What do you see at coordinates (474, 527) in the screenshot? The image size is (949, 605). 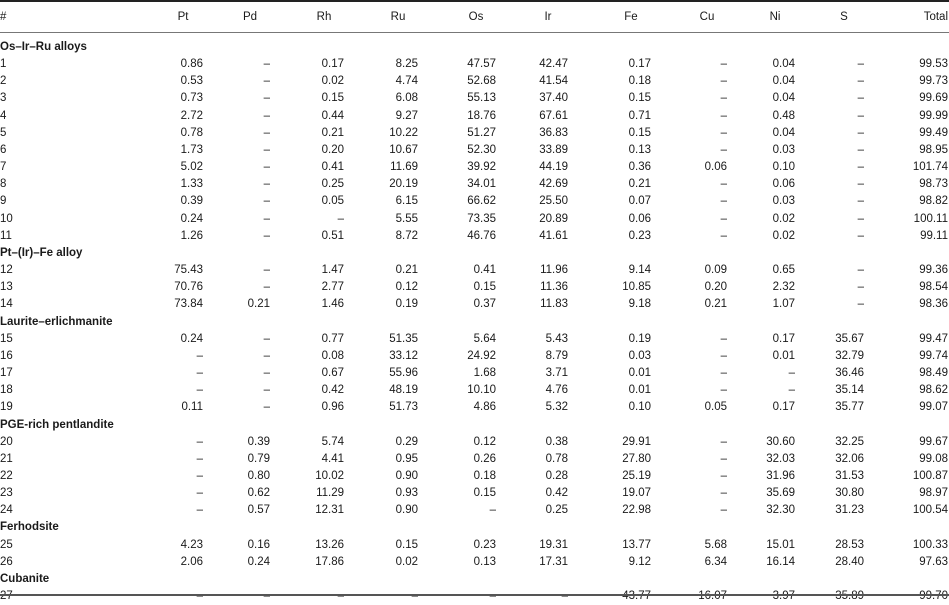 I see `section-header-row: Ferhodsite` at bounding box center [474, 527].